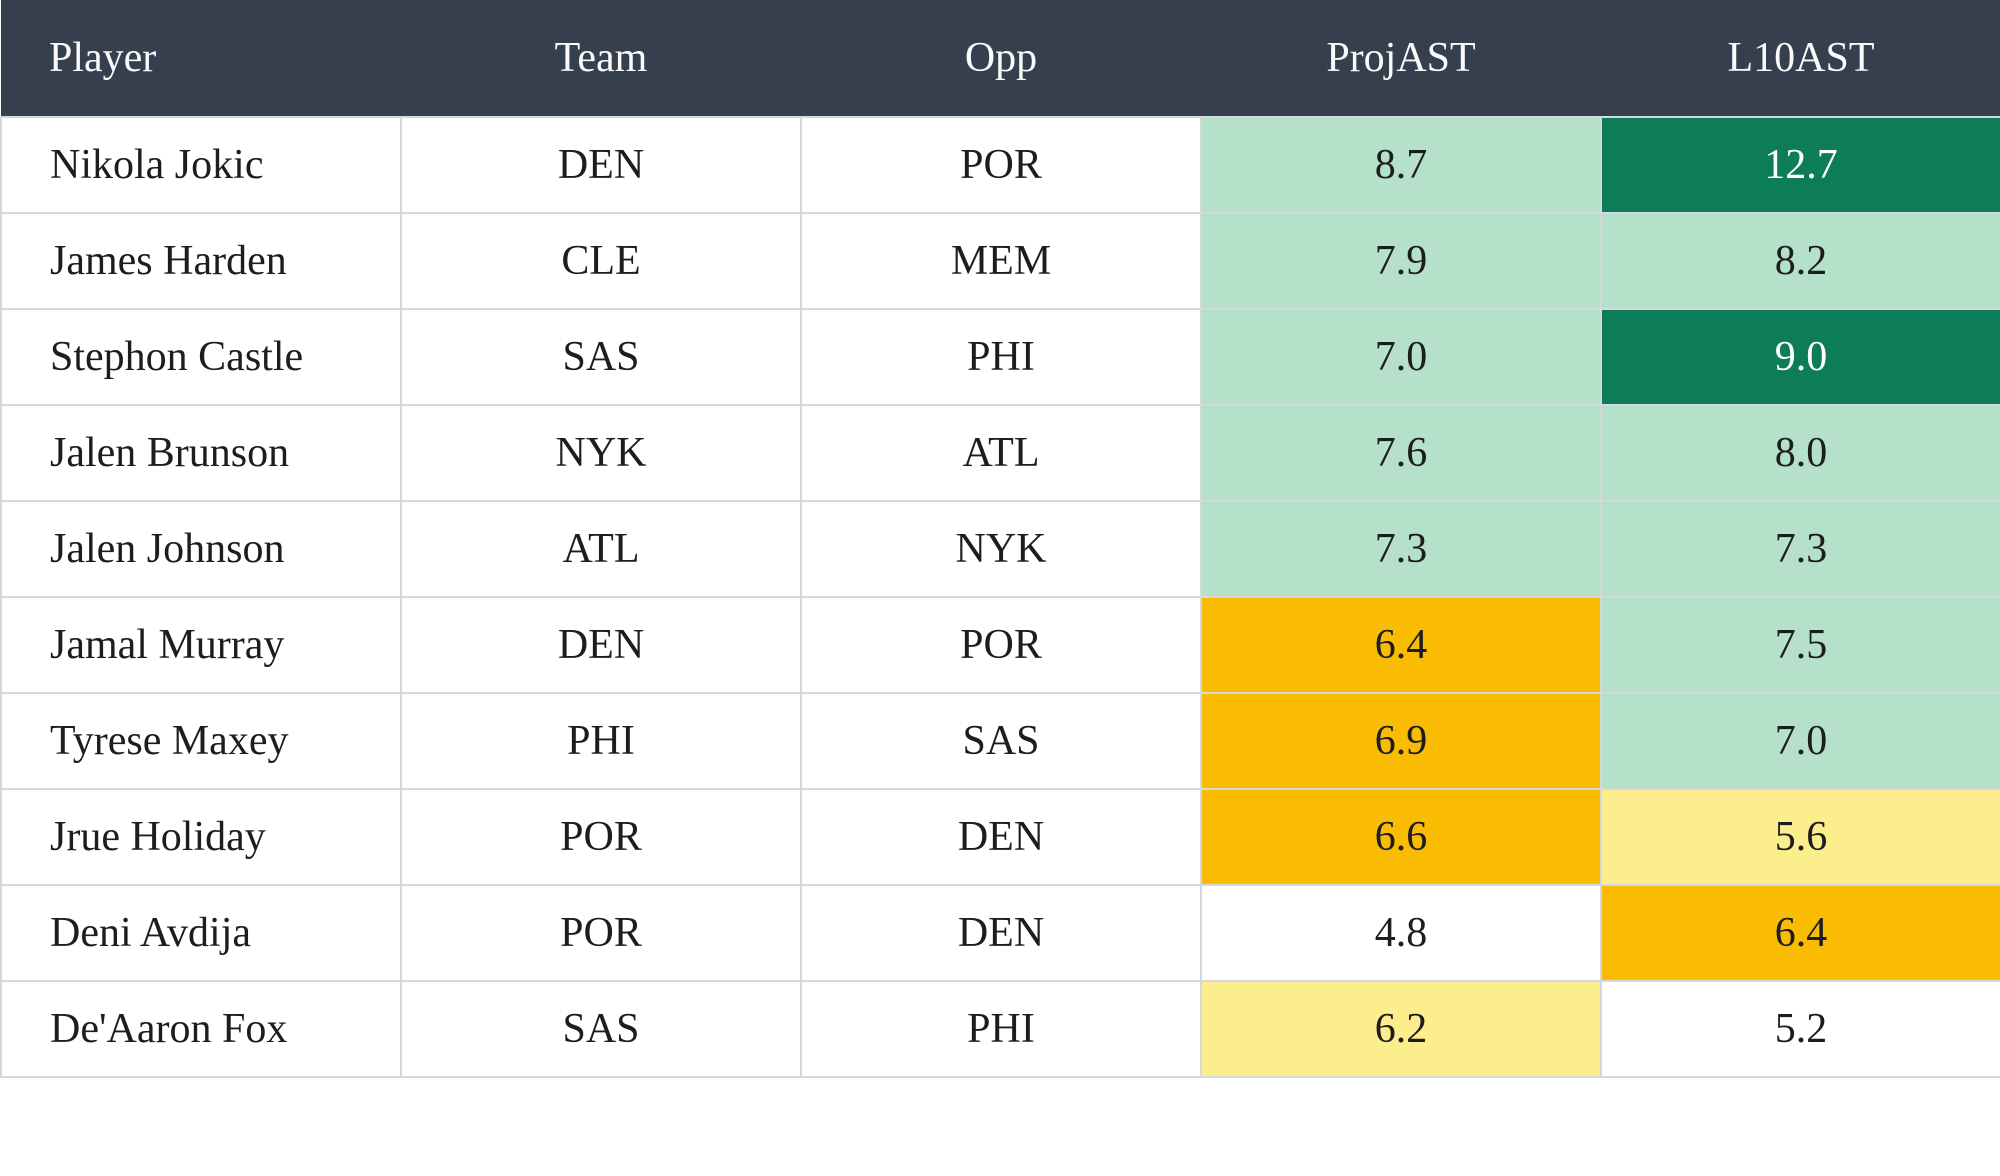 This screenshot has width=2000, height=1176. What do you see at coordinates (201, 837) in the screenshot?
I see `player-name-cell: Jrue Holiday` at bounding box center [201, 837].